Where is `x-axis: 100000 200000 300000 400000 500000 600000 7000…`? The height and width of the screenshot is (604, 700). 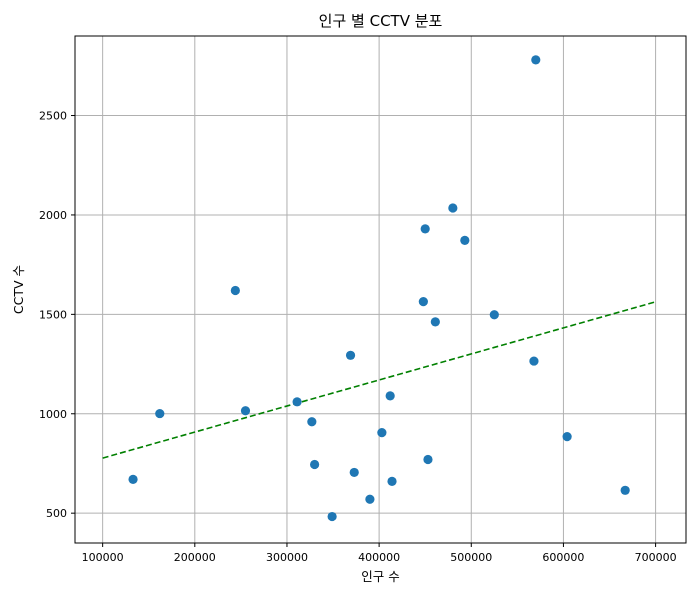 x-axis: 100000 200000 300000 400000 500000 600000 7000… is located at coordinates (379, 553).